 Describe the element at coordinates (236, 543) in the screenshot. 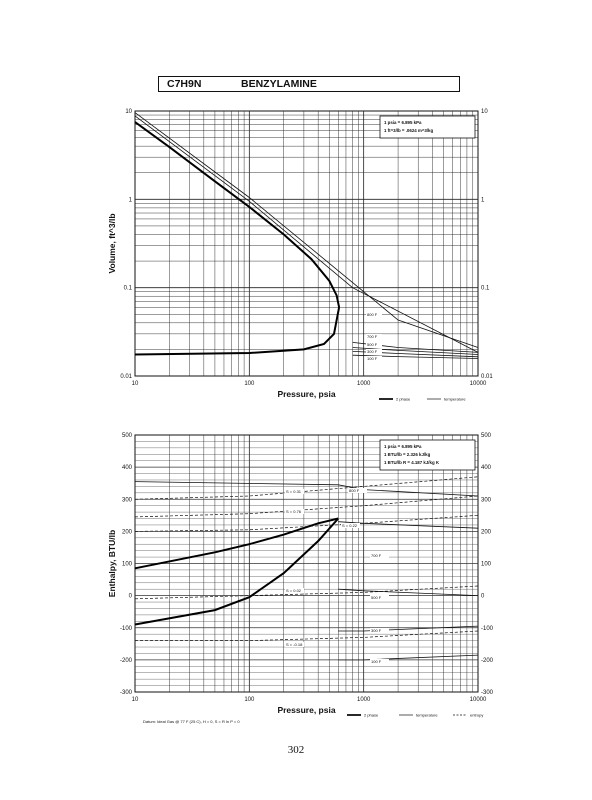

I see `enthalpy-saturation-vapor-line` at that location.